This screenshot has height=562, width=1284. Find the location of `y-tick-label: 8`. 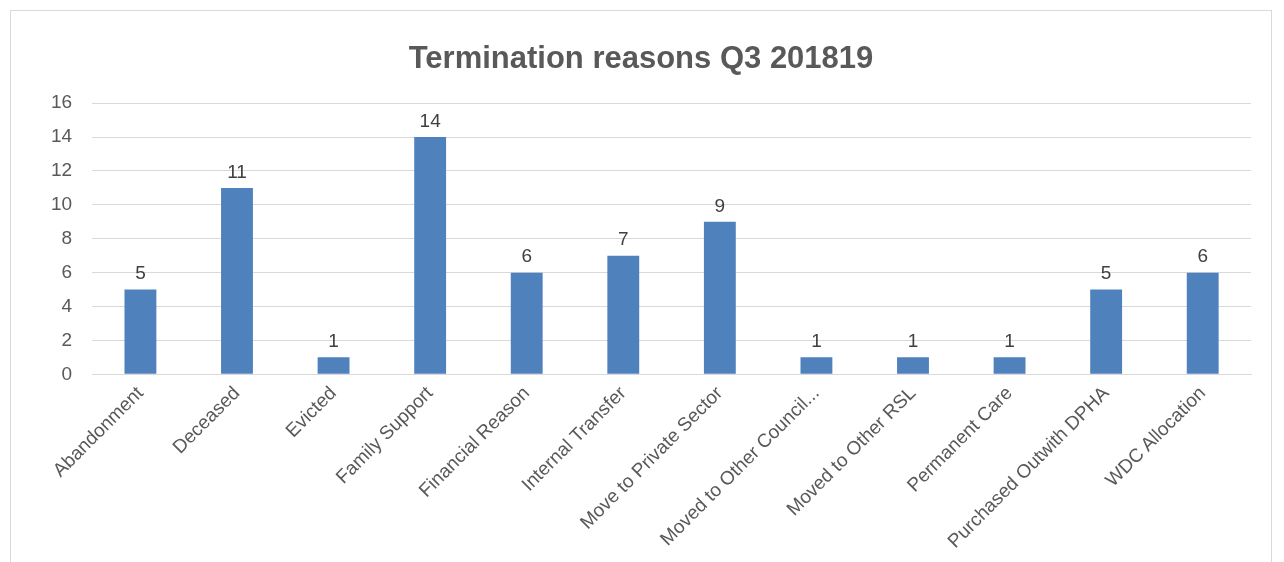

y-tick-label: 8 is located at coordinates (67, 237).